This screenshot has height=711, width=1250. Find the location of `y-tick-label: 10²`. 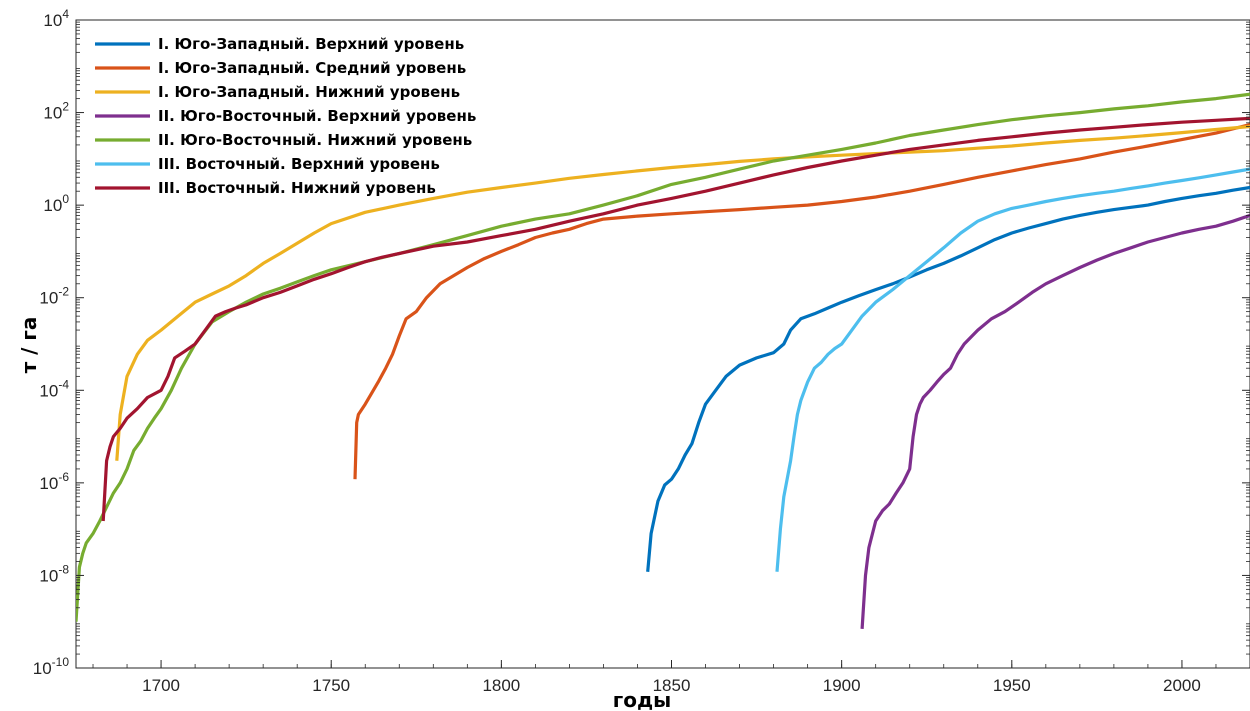

y-tick-label: 10² is located at coordinates (56, 111).